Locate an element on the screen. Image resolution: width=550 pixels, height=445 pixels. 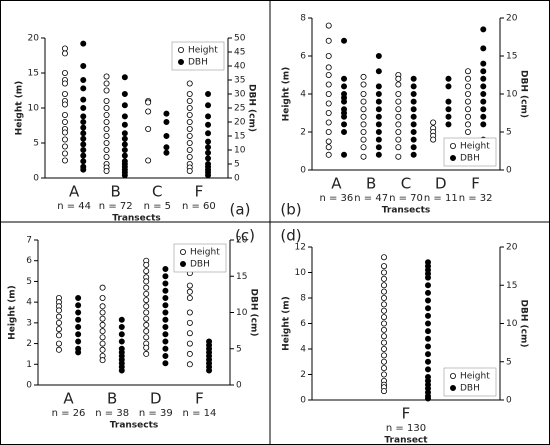
sample-label: n = 38 is located at coordinates (112, 413).